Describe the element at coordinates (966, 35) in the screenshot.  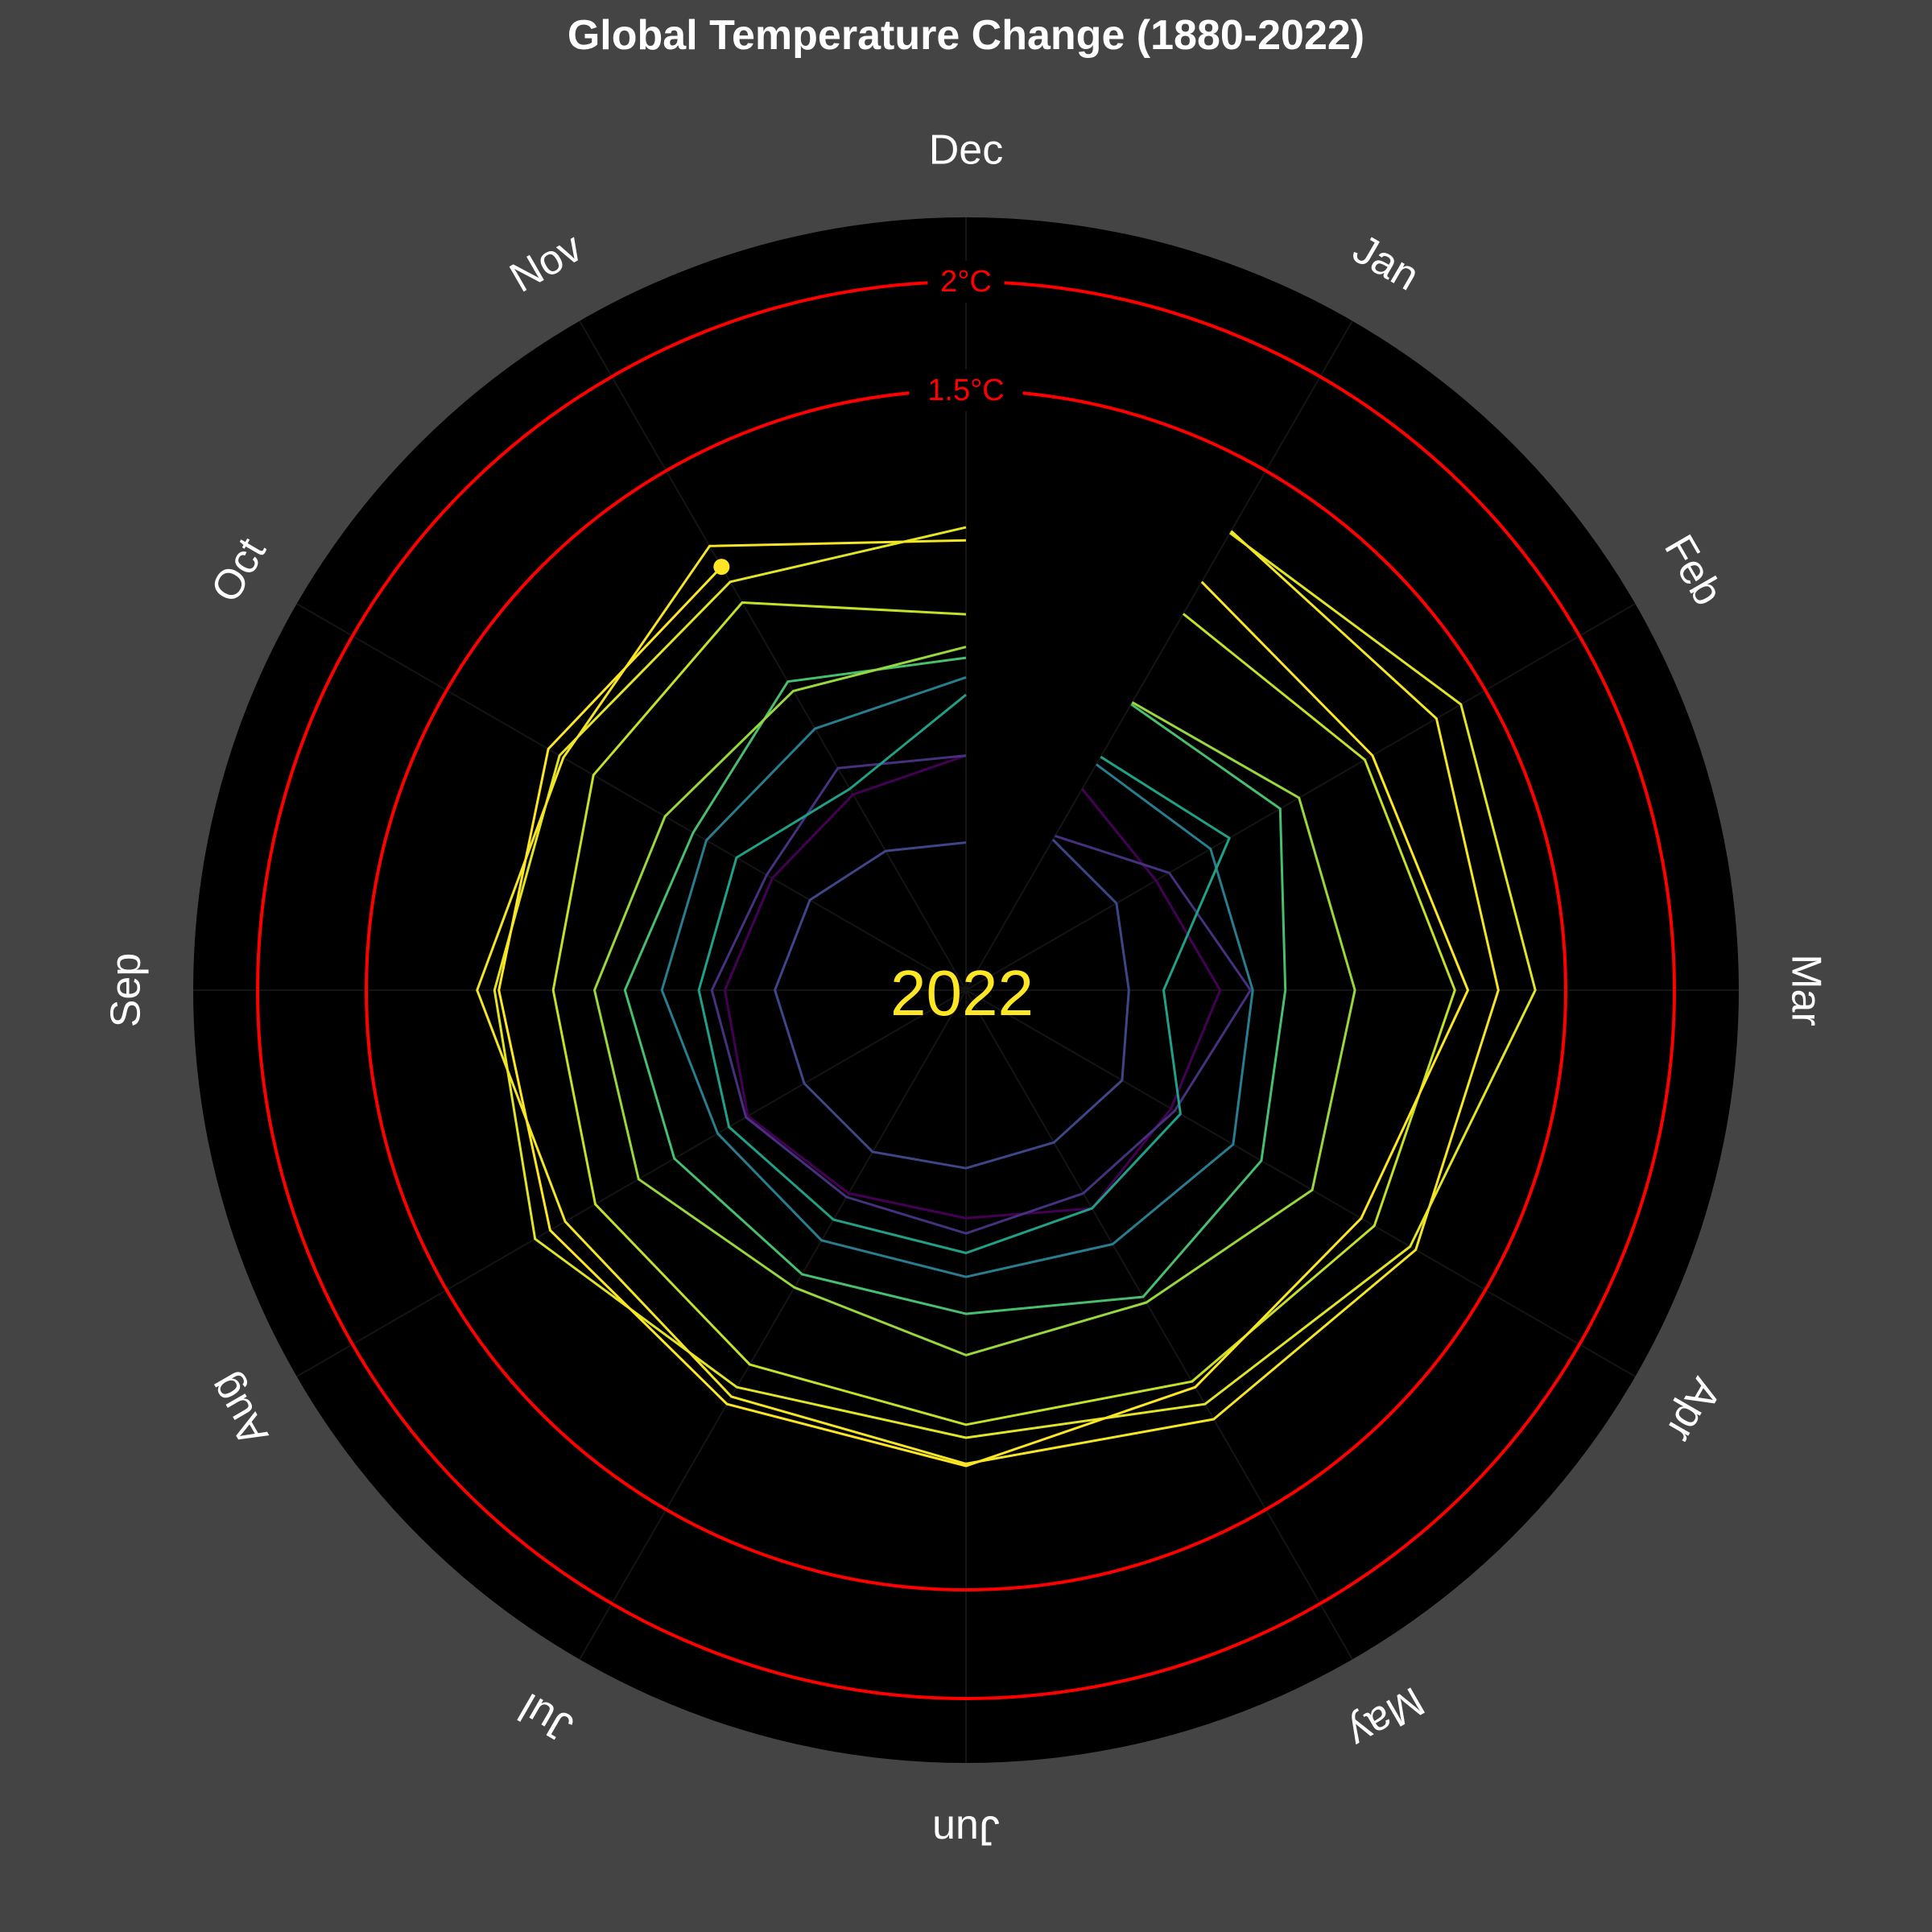
I see `chart-title: Global Temperature Change (1880-2022)` at that location.